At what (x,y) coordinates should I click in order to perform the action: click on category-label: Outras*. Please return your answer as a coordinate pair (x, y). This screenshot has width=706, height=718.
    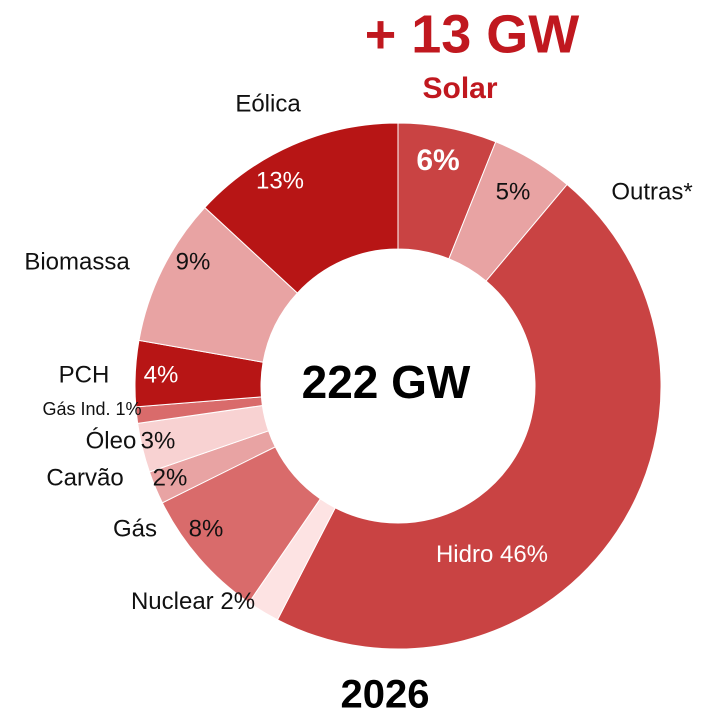
    Looking at the image, I should click on (651, 191).